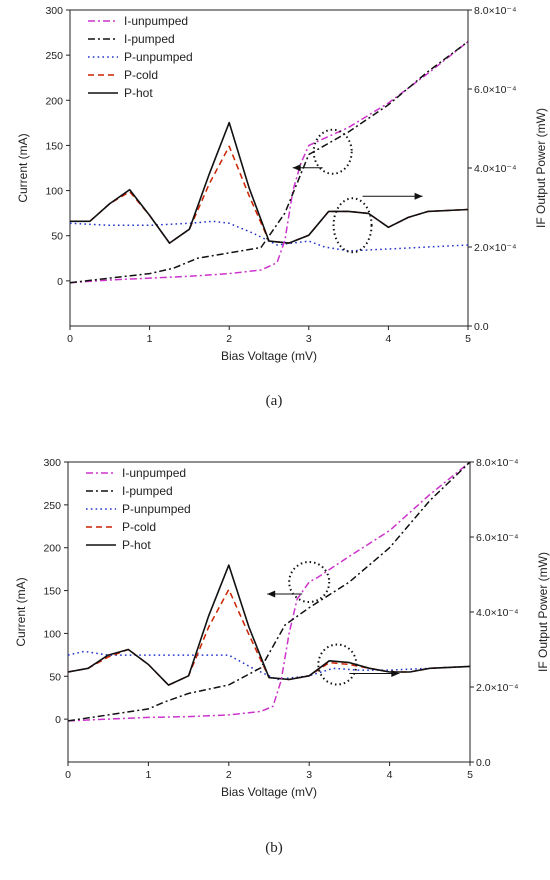 This screenshot has height=880, width=550. What do you see at coordinates (274, 401) in the screenshot?
I see `panel-caption: (a)` at bounding box center [274, 401].